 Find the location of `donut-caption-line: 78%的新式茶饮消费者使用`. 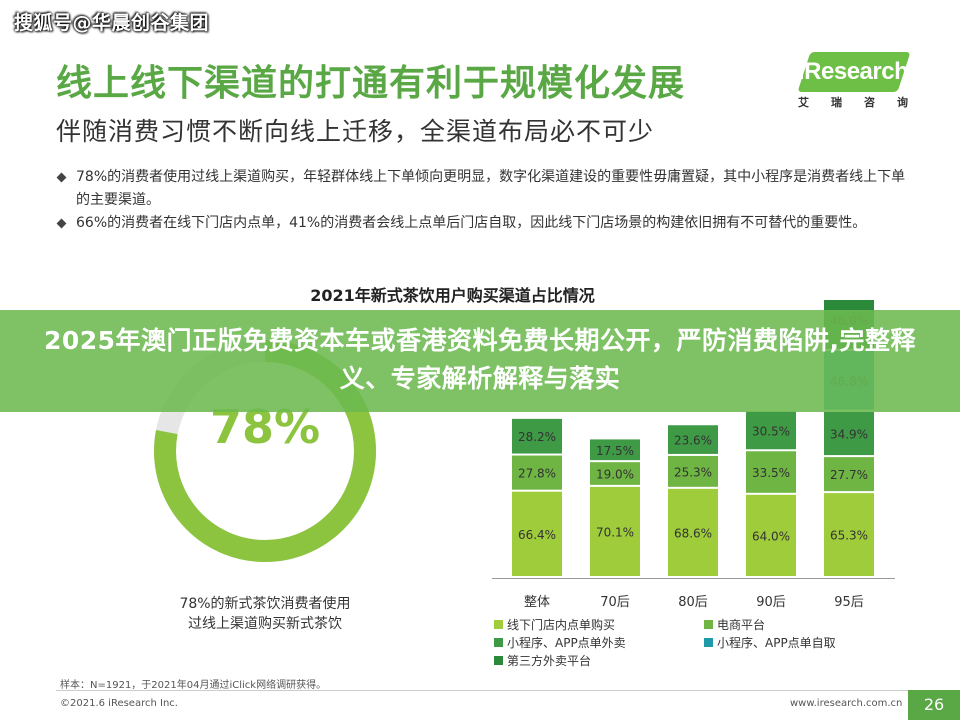

donut-caption-line: 78%的新式茶饮消费者使用 is located at coordinates (265, 604).